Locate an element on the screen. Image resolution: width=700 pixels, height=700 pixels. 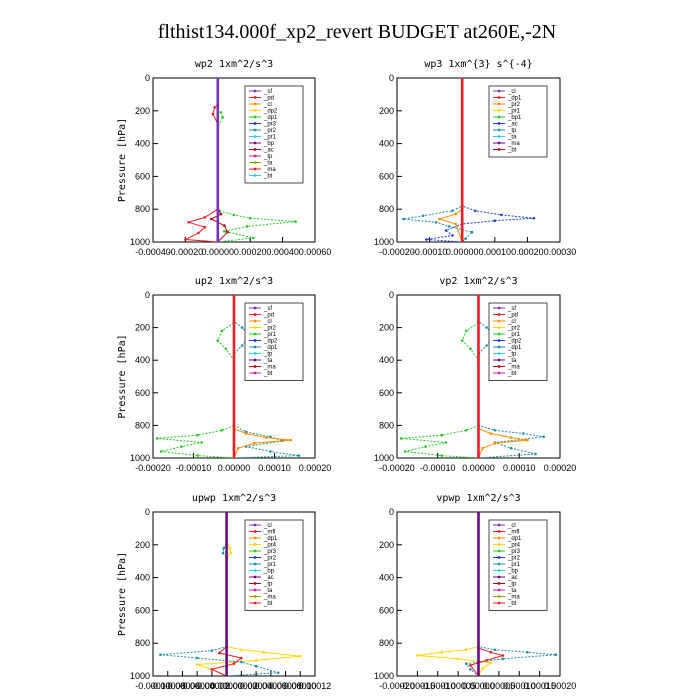
legend-label: _pr1 is located at coordinates (514, 335).